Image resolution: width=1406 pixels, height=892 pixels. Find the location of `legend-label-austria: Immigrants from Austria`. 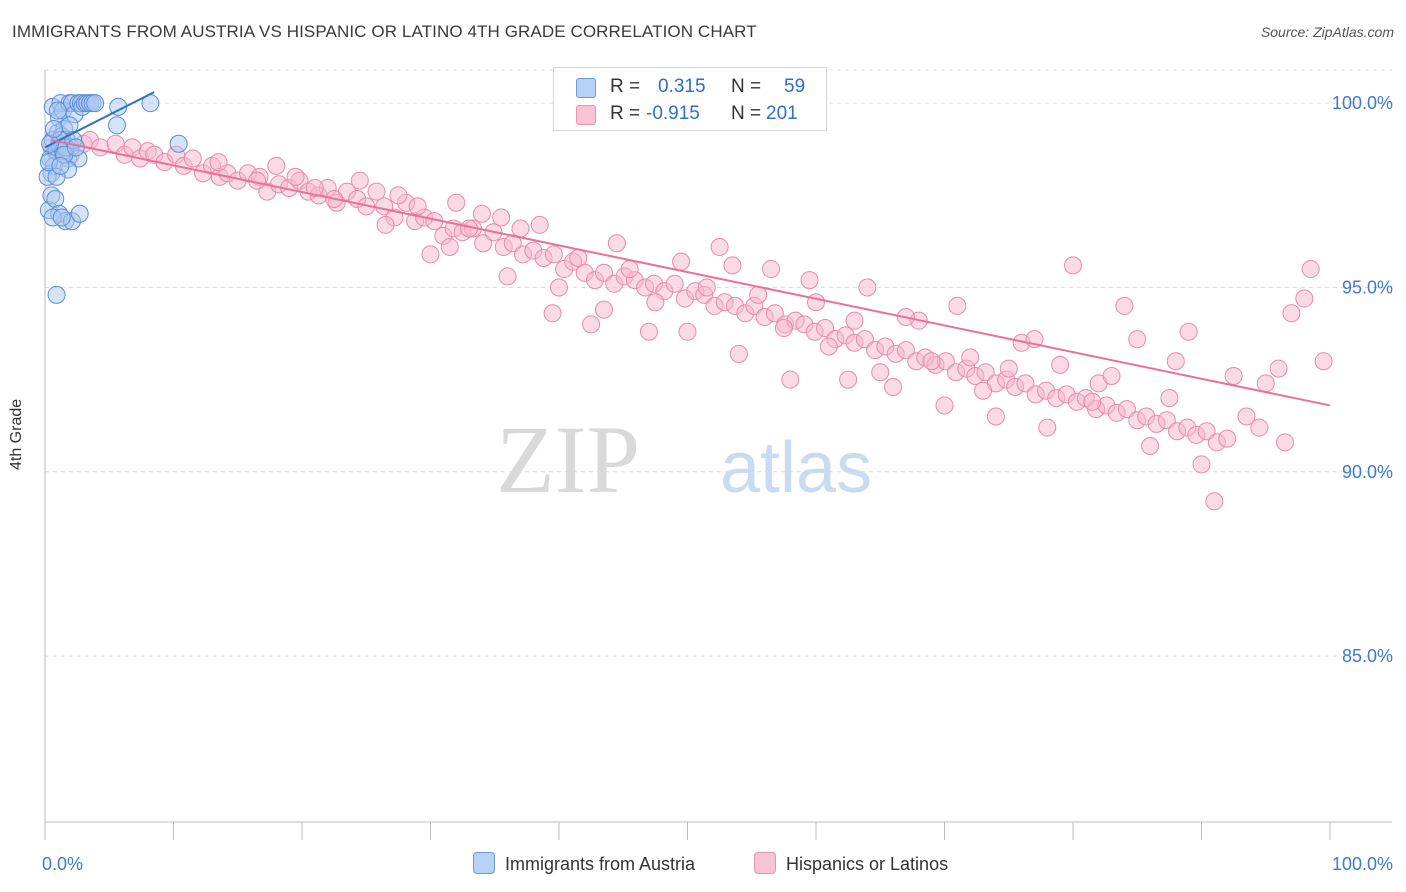

legend-label-austria: Immigrants from Austria is located at coordinates (600, 864).